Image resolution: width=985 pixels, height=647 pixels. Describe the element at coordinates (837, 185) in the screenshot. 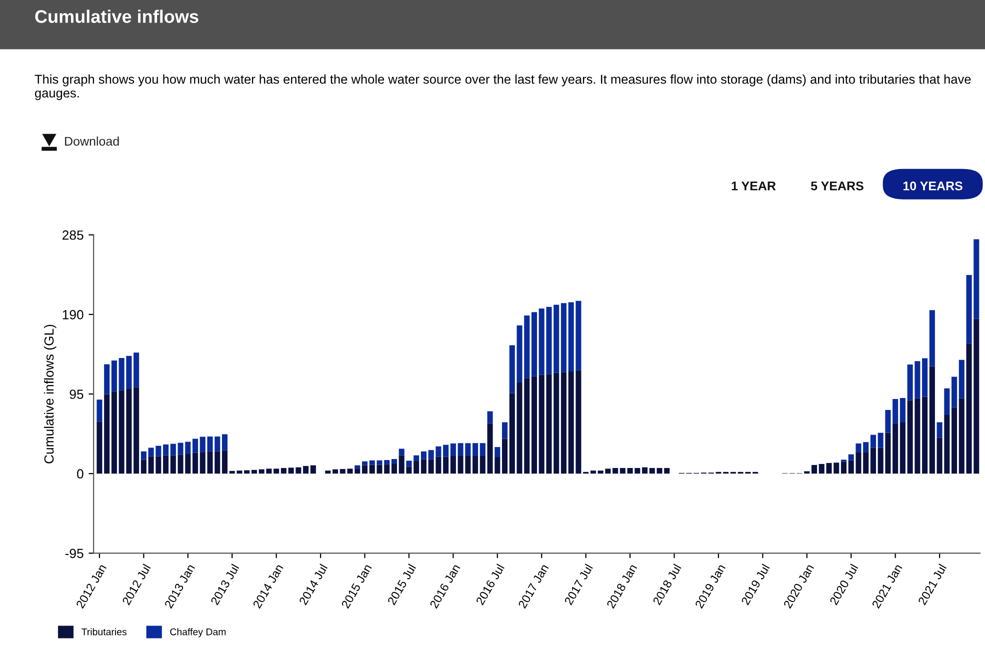

I see `text: 5 YEARS` at that location.